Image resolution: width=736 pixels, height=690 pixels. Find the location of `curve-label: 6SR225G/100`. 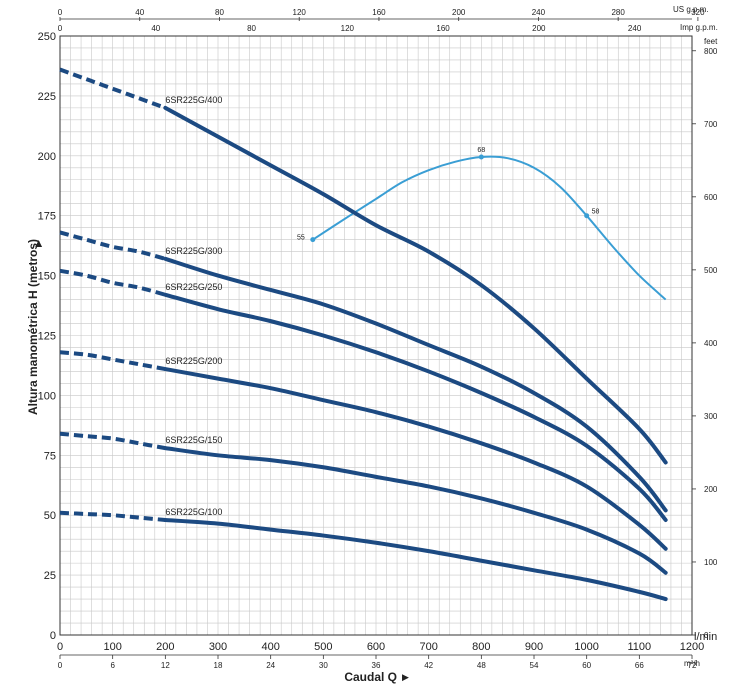

curve-label: 6SR225G/100 is located at coordinates (193, 512).